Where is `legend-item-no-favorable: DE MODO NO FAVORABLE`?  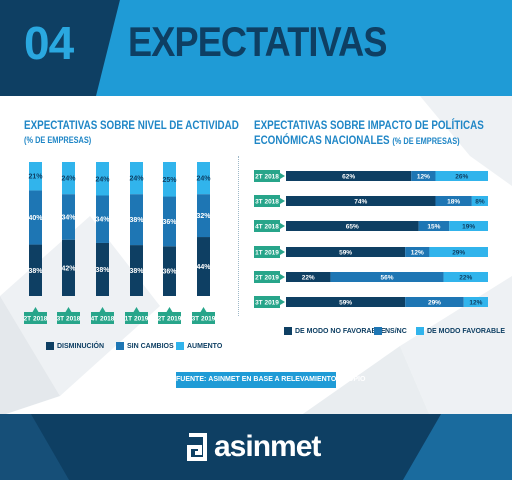
legend-item-no-favorable: DE MODO NO FAVORABLE is located at coordinates (334, 331).